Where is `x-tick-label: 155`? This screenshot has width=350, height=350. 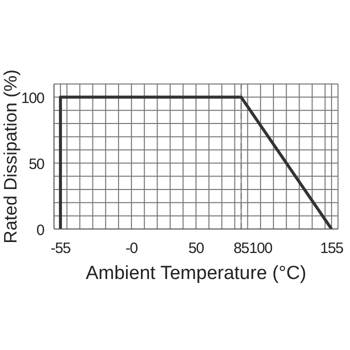
x-tick-label: 155 is located at coordinates (332, 248).